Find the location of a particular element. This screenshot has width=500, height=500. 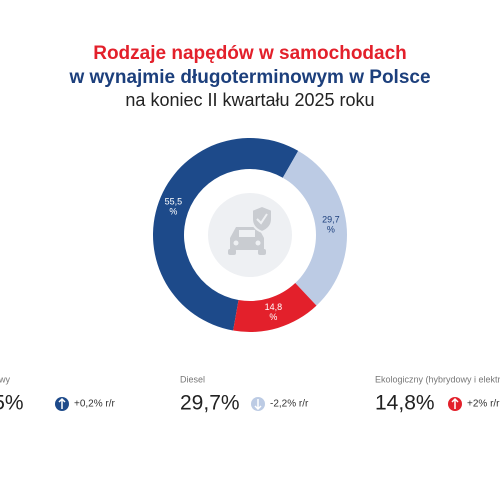

stat-change: -2,2% r/r is located at coordinates (289, 404).